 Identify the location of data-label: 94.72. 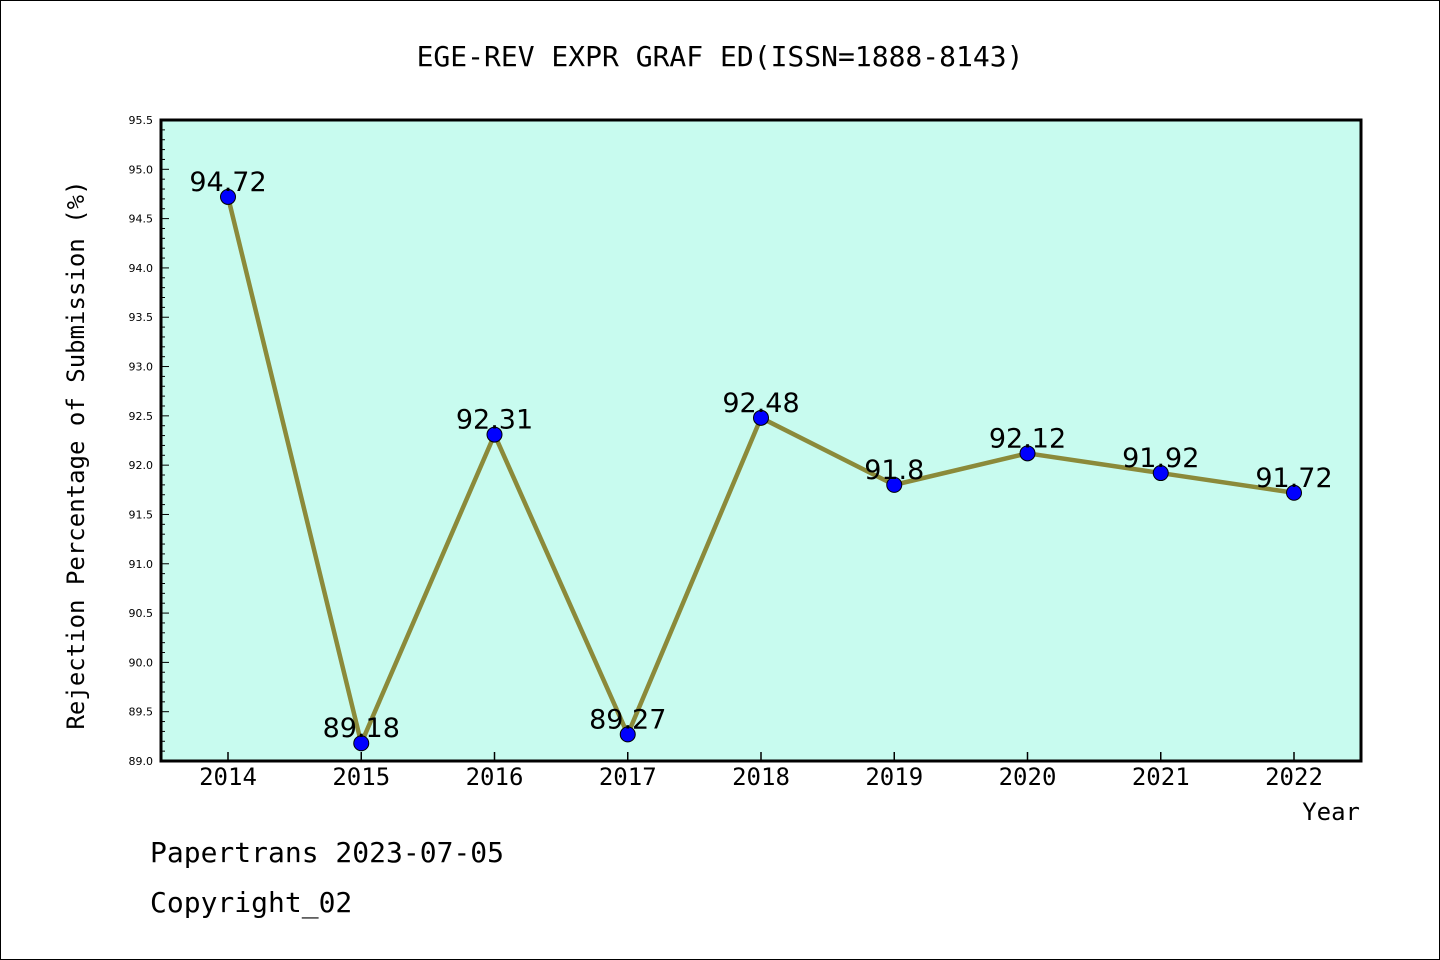
(227, 182).